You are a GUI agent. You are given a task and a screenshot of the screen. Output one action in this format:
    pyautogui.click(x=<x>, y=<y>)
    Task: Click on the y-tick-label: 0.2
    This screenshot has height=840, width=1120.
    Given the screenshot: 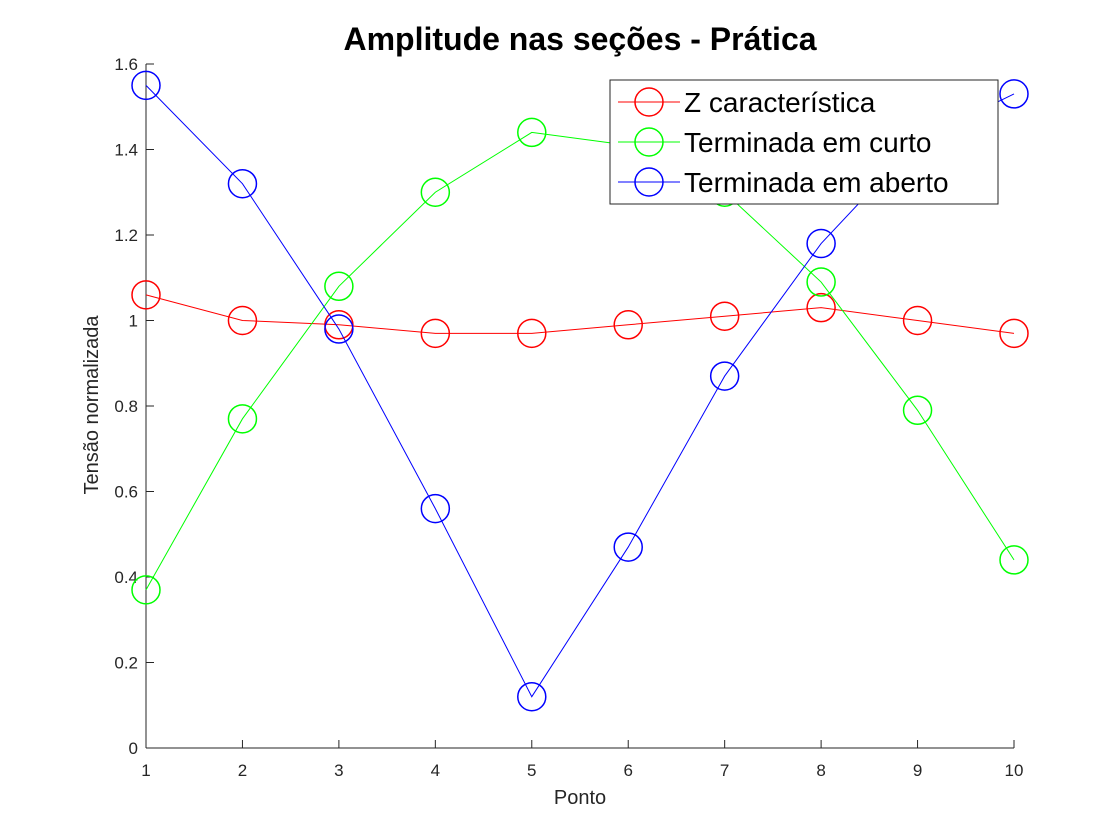 What is the action you would take?
    pyautogui.click(x=126, y=663)
    